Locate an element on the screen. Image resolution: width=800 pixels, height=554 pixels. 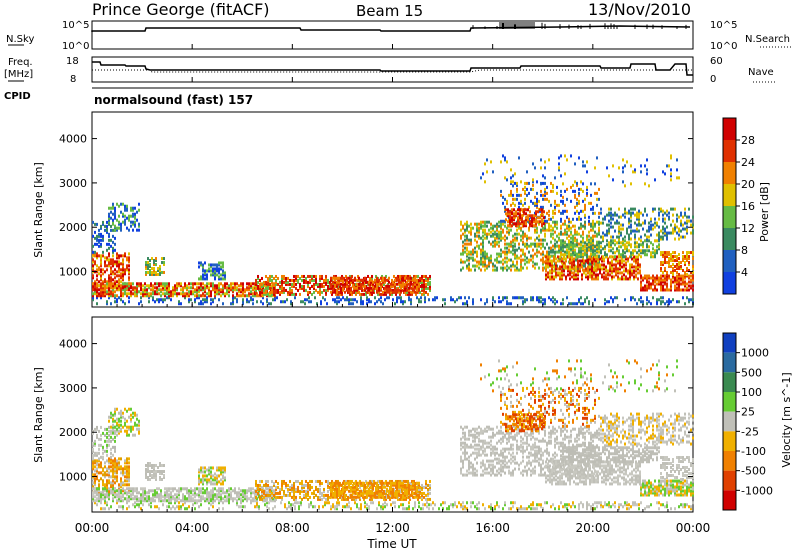
cell-2047 is located at coordinates (471, 232).